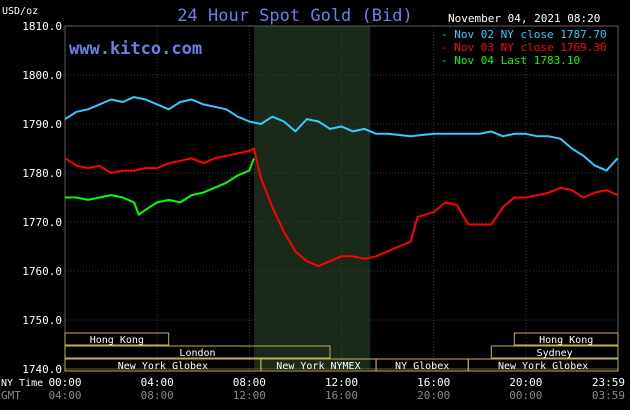 Image resolution: width=630 pixels, height=410 pixels. Describe the element at coordinates (318, 366) in the screenshot. I see `session-label: New York NYMEX` at that location.